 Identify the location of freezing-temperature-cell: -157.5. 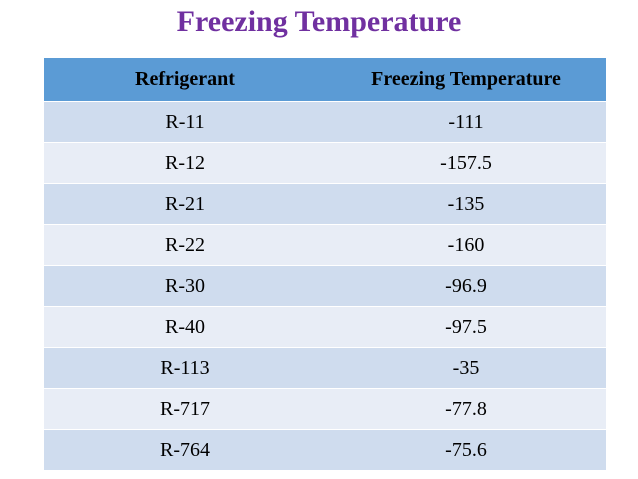
(466, 163).